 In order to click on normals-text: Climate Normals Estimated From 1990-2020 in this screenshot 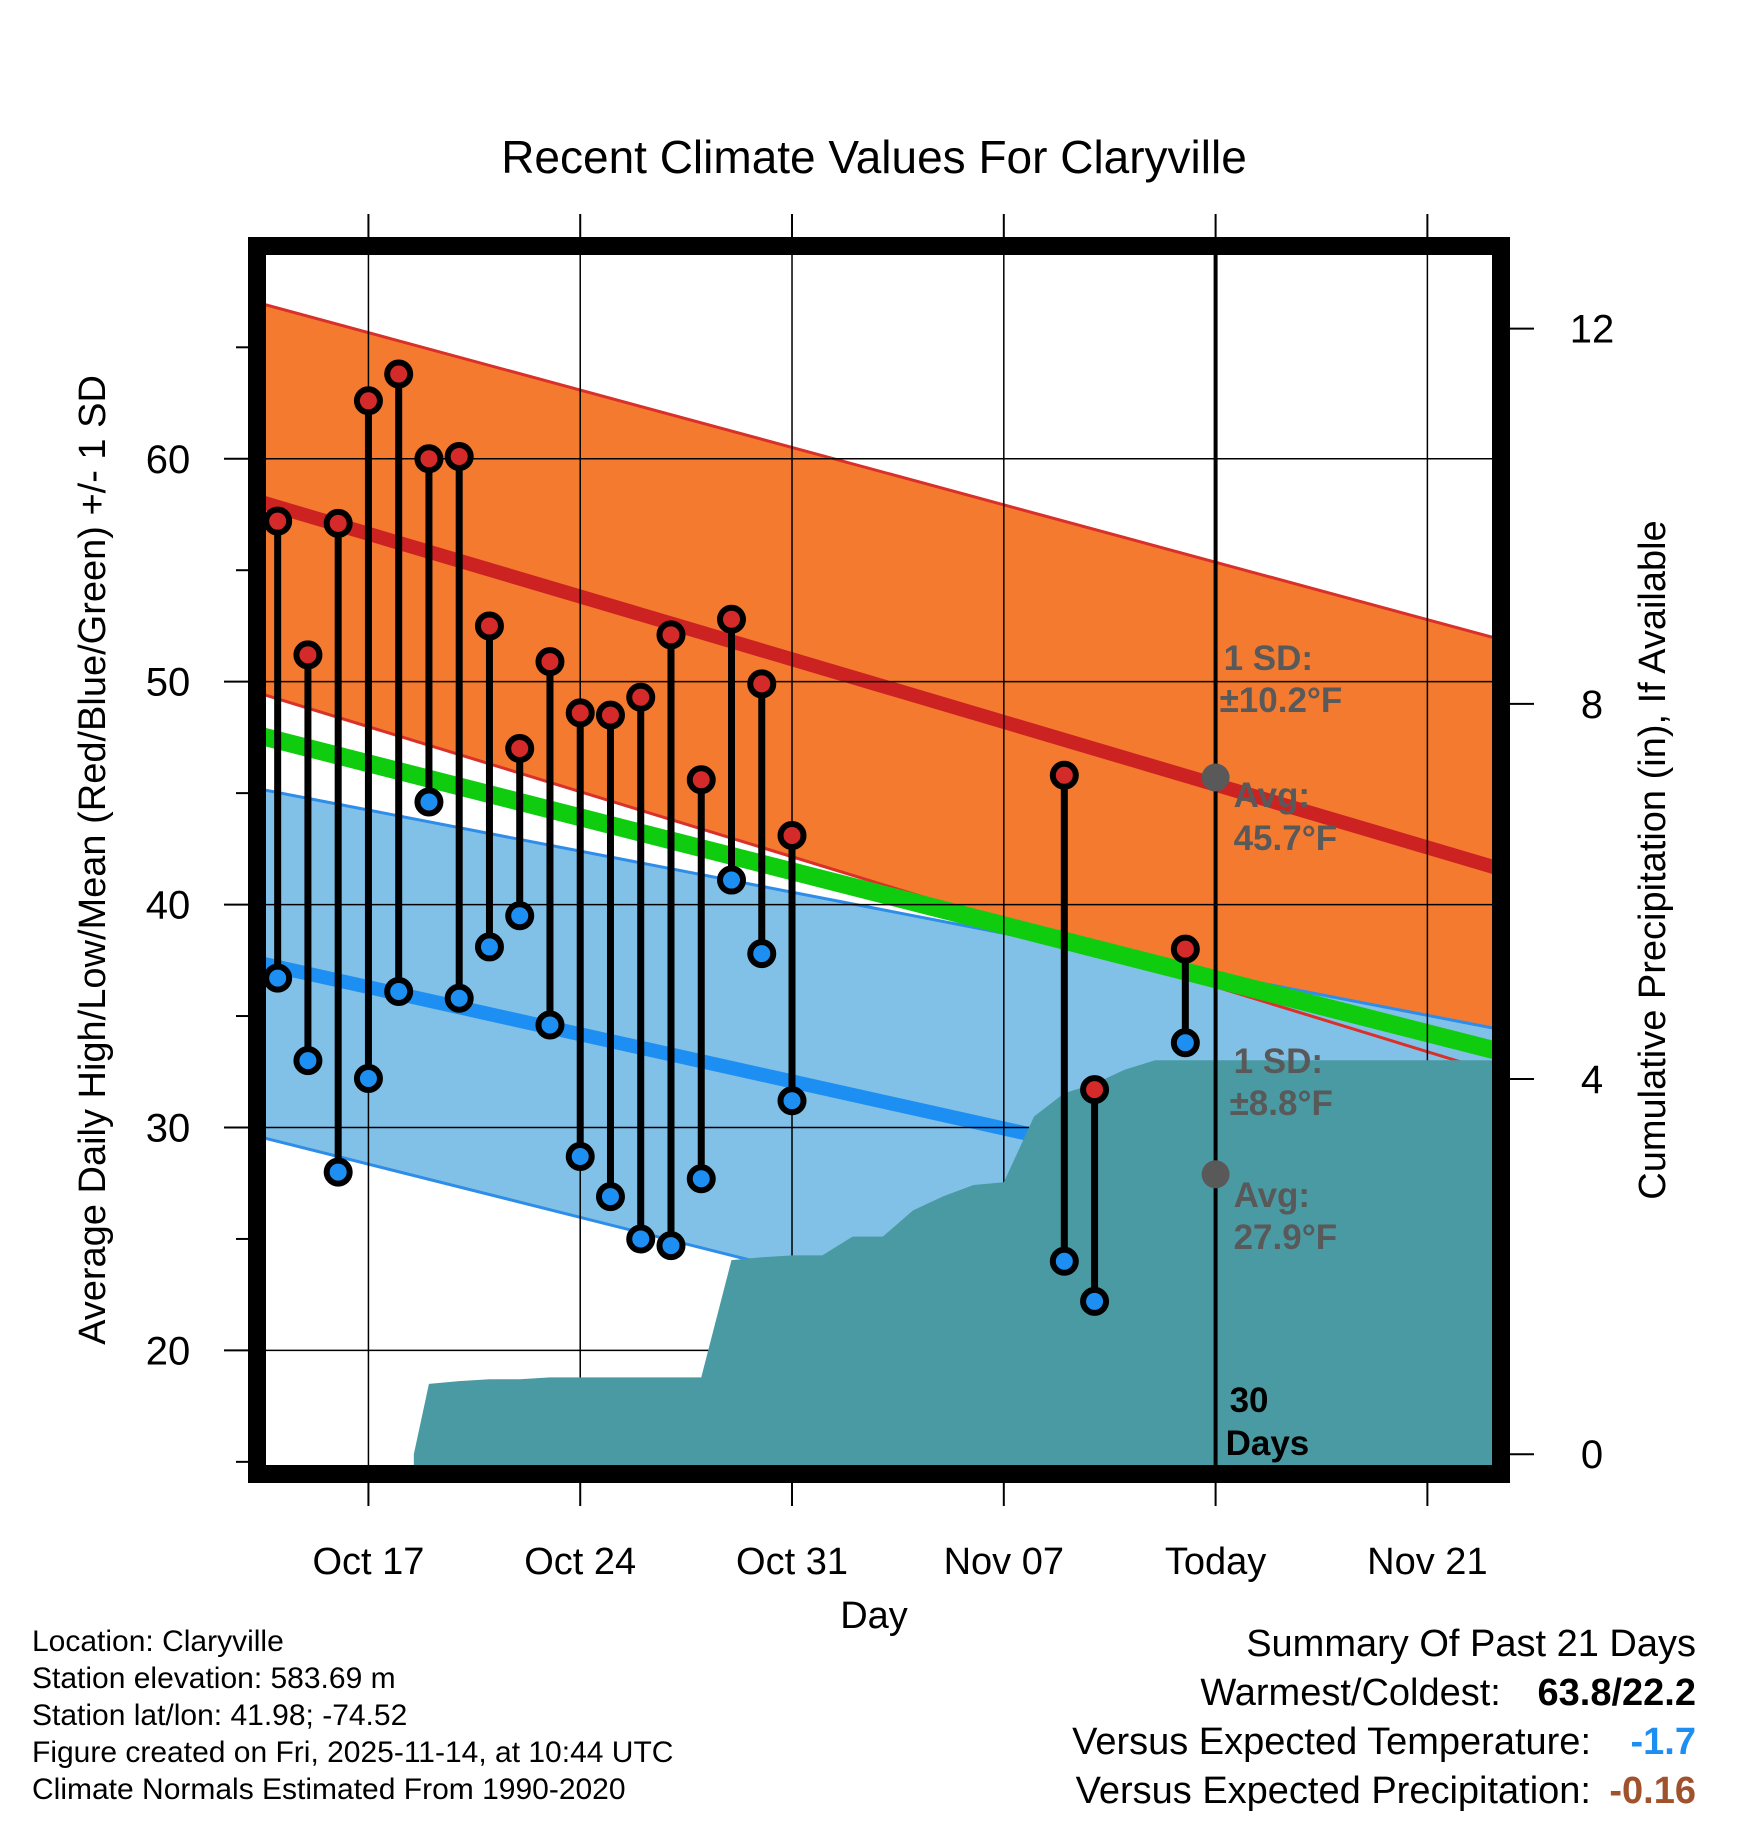, I will do `click(329, 1789)`.